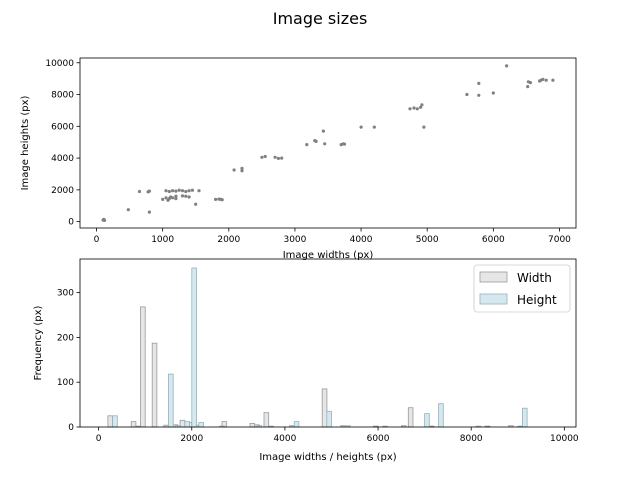 The width and height of the screenshot is (640, 480). Describe the element at coordinates (25, 142) in the screenshot. I see `scatter-y-axis-label: Image heights (px)` at that location.